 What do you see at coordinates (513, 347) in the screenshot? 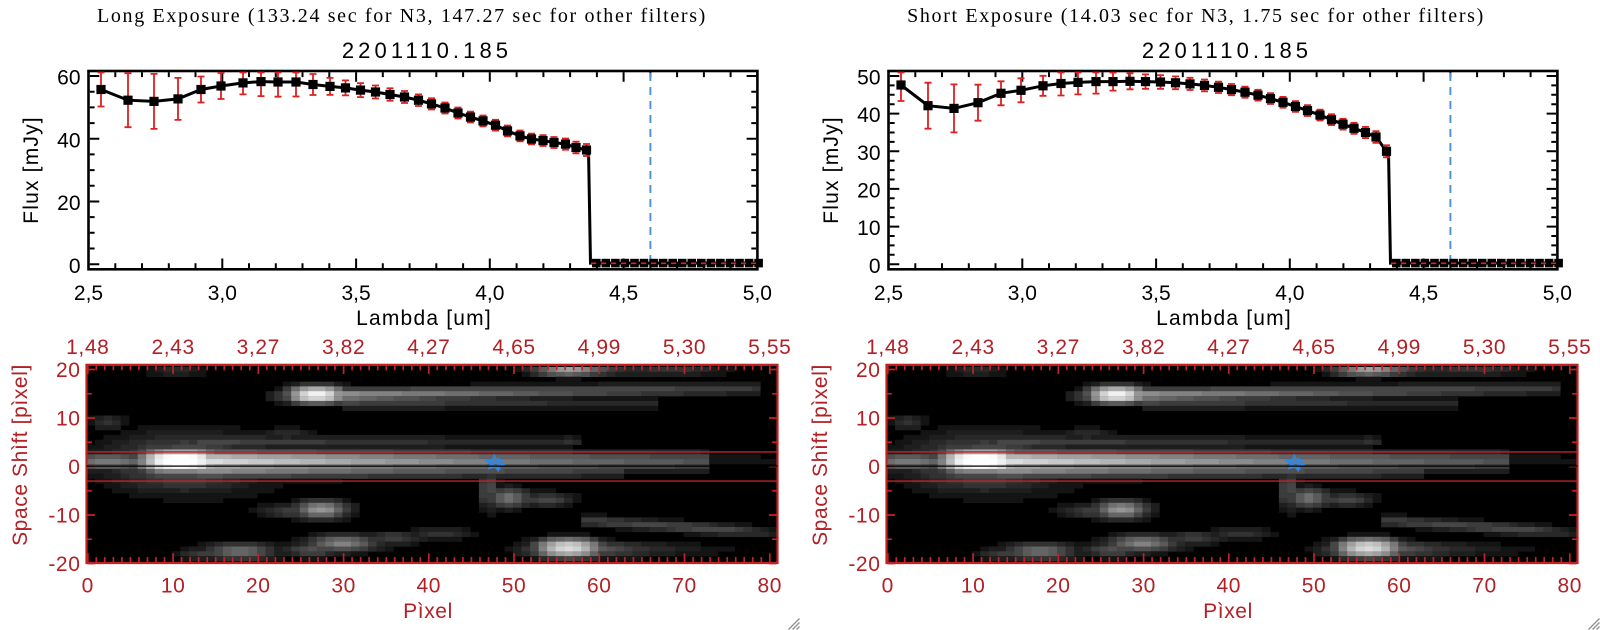
I see `svg-text: 4,65` at bounding box center [513, 347].